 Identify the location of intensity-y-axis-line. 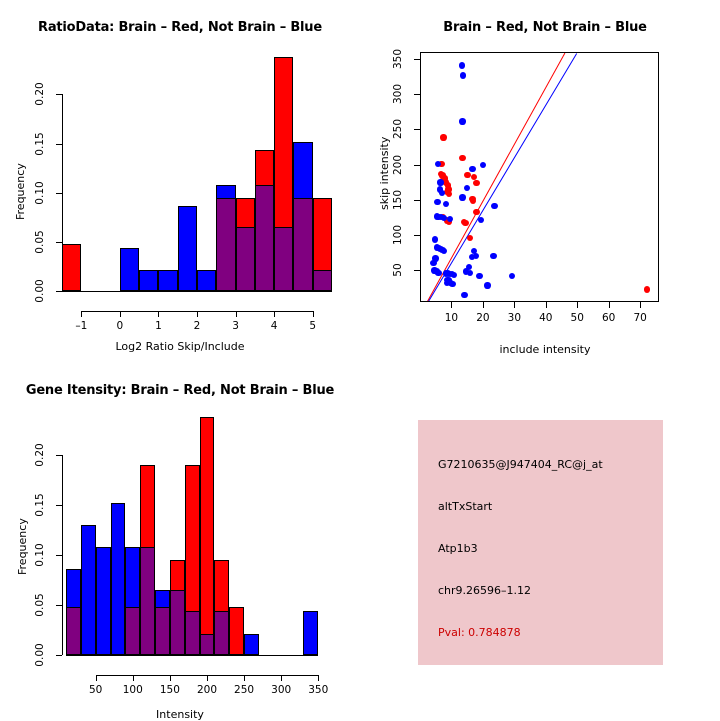
(62, 555).